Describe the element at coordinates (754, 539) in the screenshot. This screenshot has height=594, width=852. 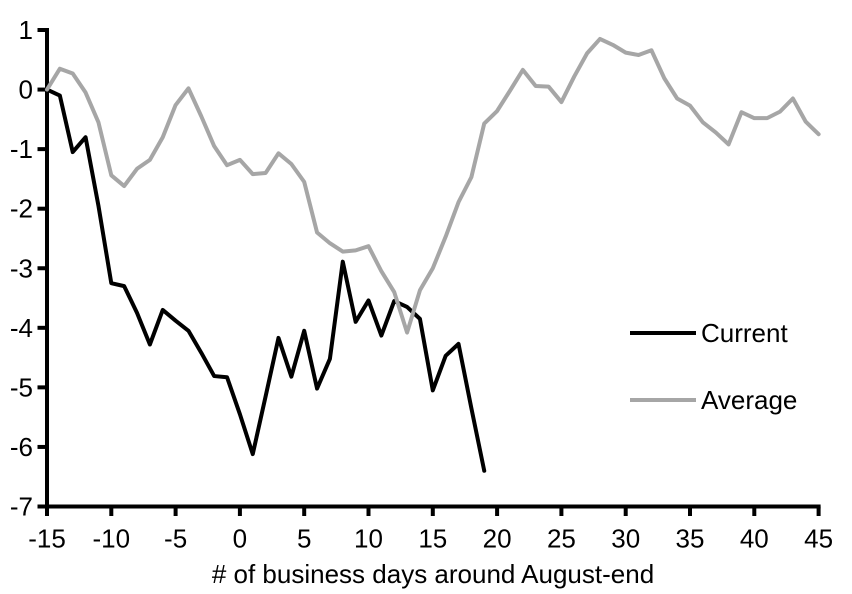
I see `x-tick-label: 40` at that location.